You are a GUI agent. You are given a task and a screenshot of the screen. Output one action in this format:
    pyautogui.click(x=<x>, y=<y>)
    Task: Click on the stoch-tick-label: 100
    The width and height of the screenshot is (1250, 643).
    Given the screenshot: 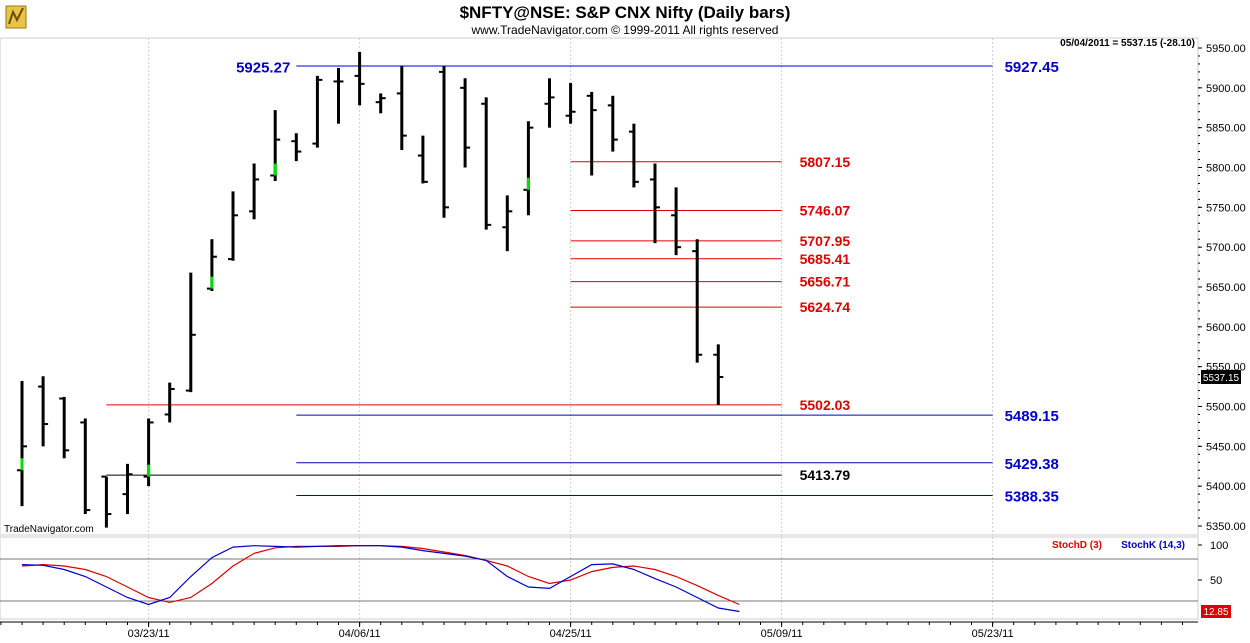 What is the action you would take?
    pyautogui.click(x=1219, y=546)
    